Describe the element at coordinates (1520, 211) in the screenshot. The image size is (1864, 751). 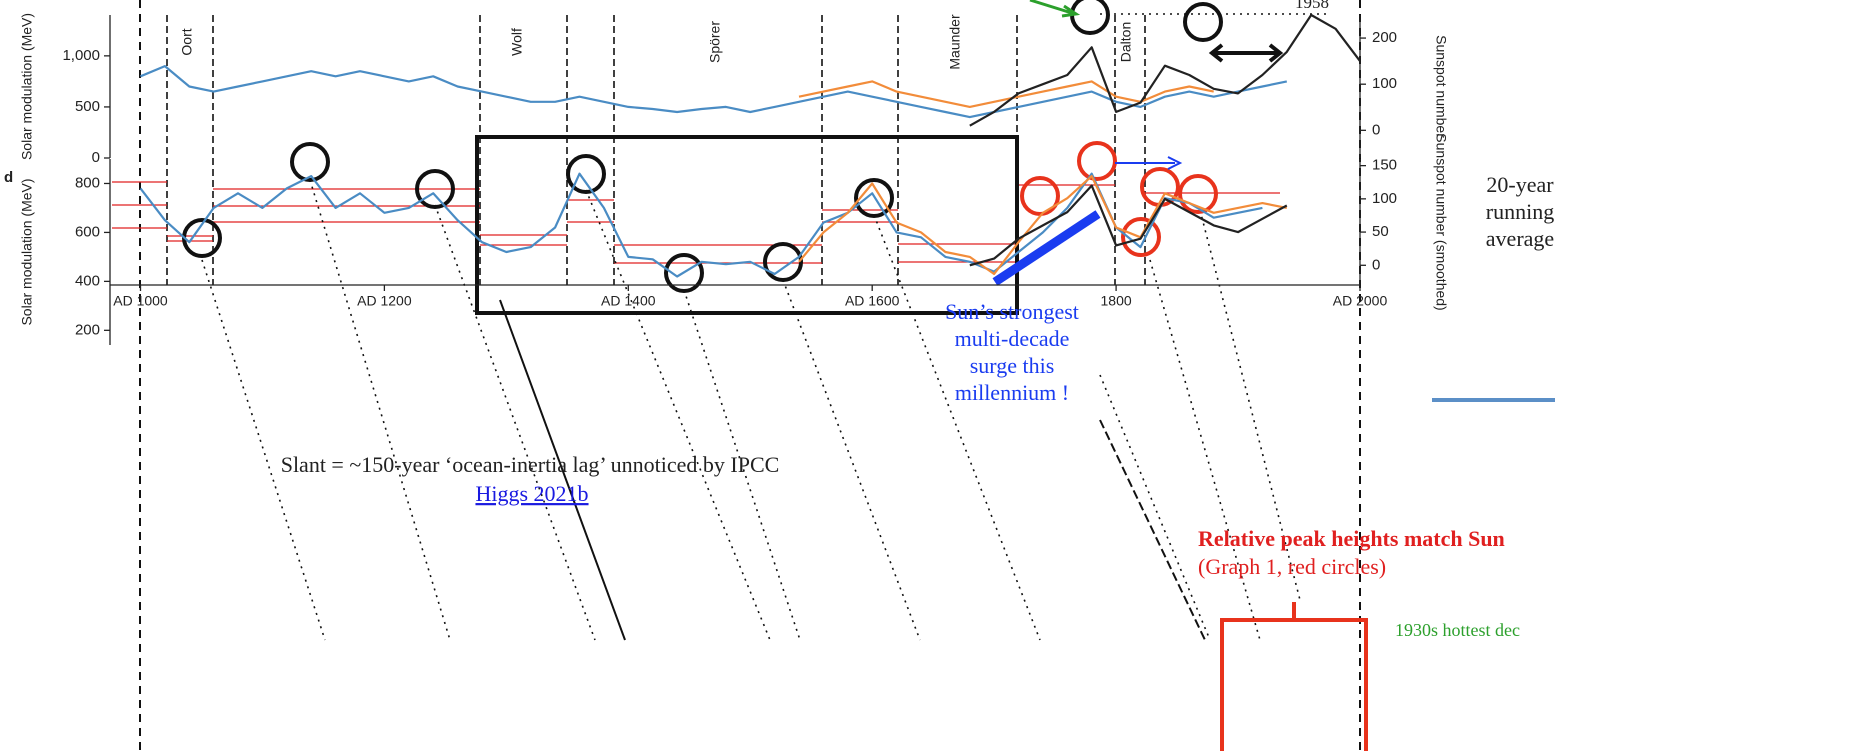
I see `note: running` at that location.